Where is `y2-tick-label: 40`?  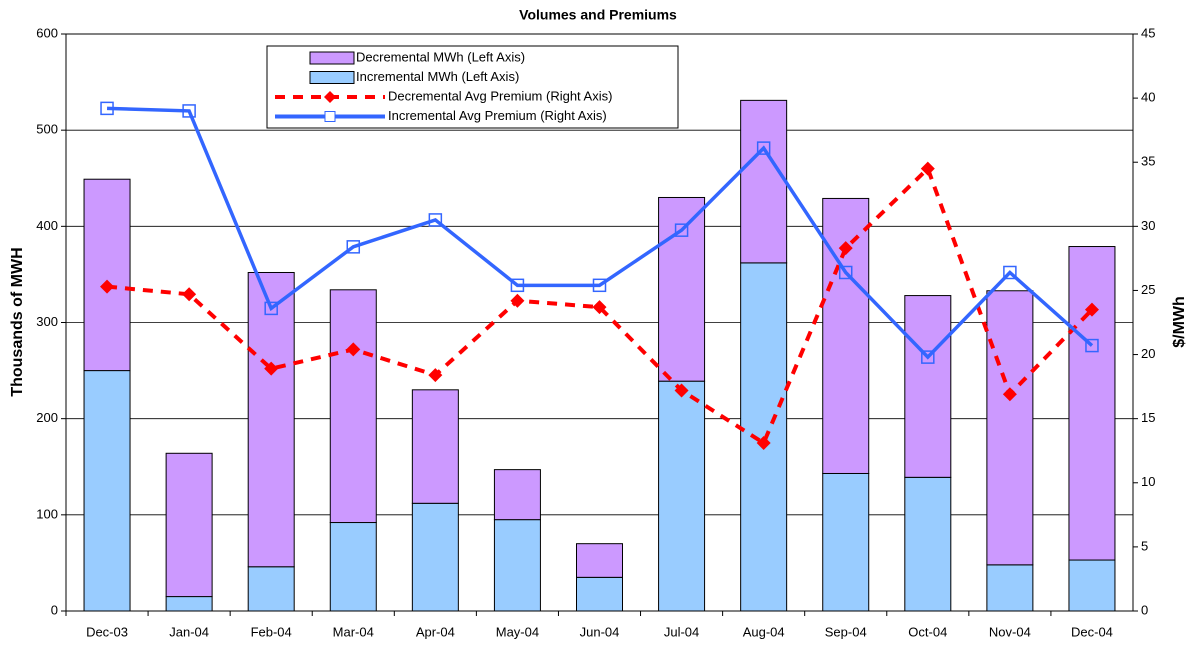
y2-tick-label: 40 is located at coordinates (1148, 97).